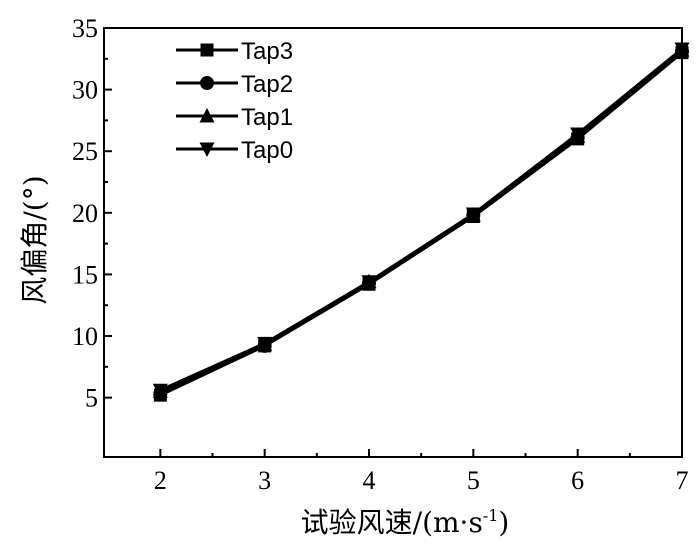 Image resolution: width=700 pixels, height=549 pixels. Describe the element at coordinates (85, 274) in the screenshot. I see `y-tick-label: 15` at that location.